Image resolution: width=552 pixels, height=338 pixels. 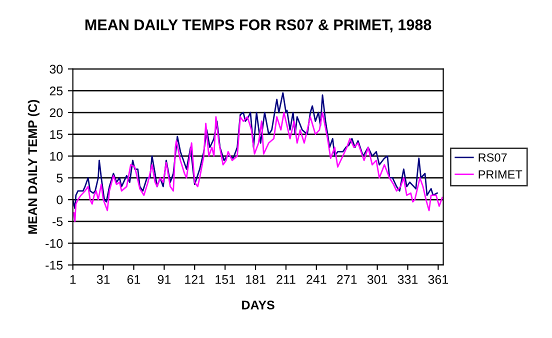 I want to click on y-tick-label: 15, so click(x=56, y=134).